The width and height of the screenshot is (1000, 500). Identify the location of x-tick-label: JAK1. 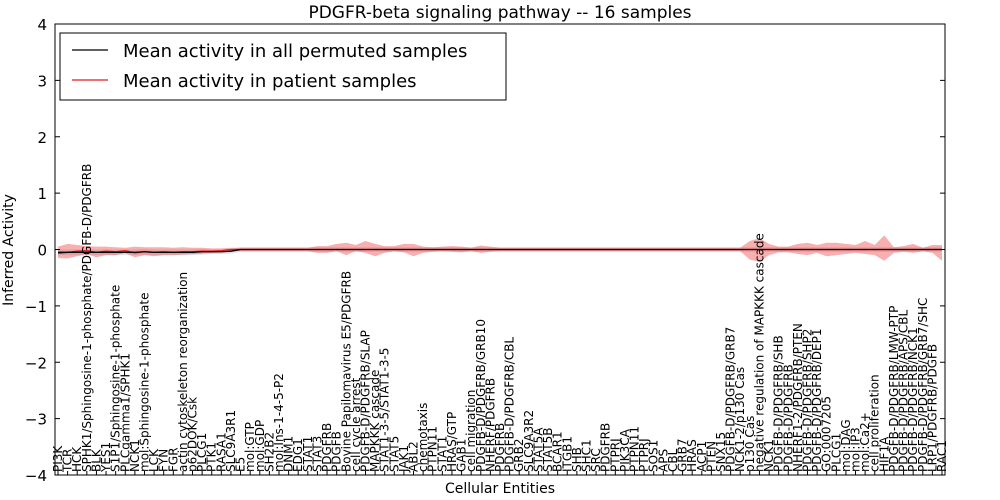
(404, 459).